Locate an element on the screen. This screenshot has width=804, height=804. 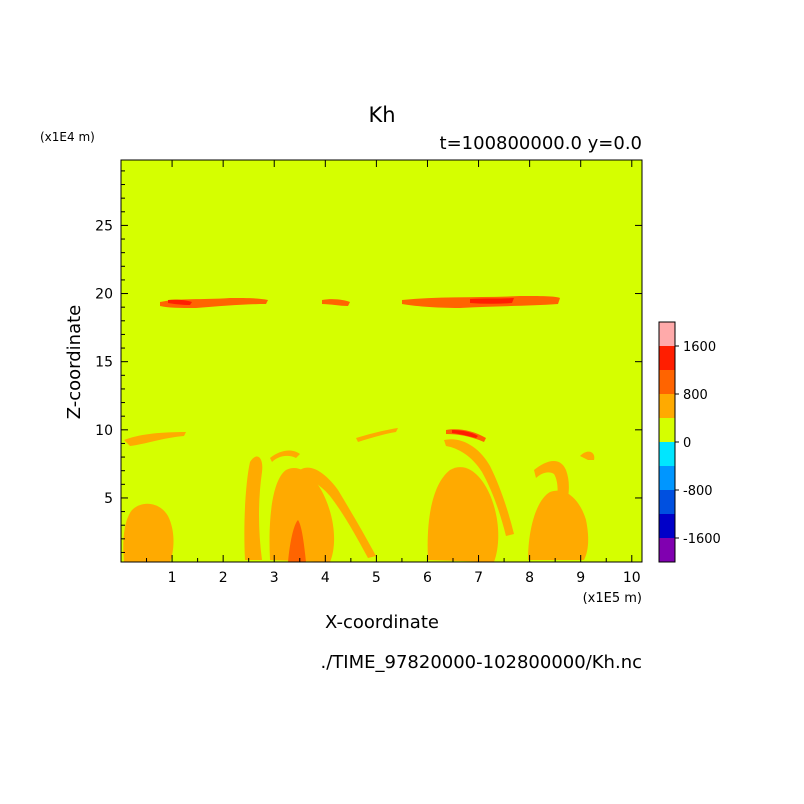
chart-title: Kh is located at coordinates (381, 115).